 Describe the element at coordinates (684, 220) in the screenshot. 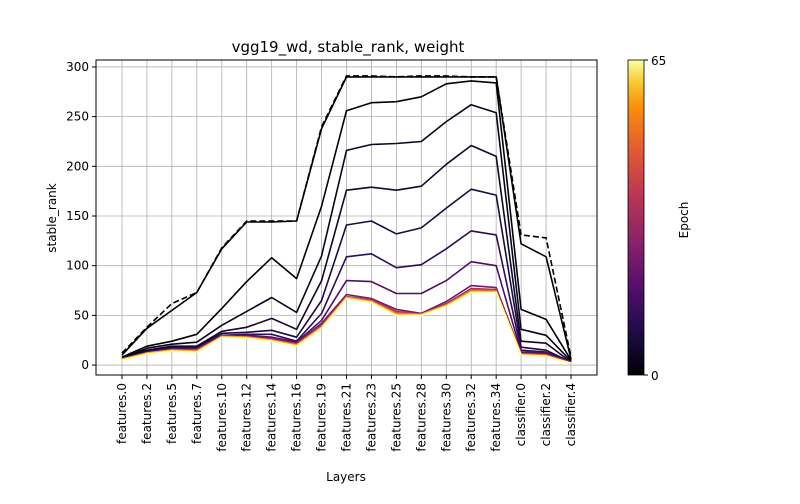

I see `colorbar-label: Epoch` at that location.